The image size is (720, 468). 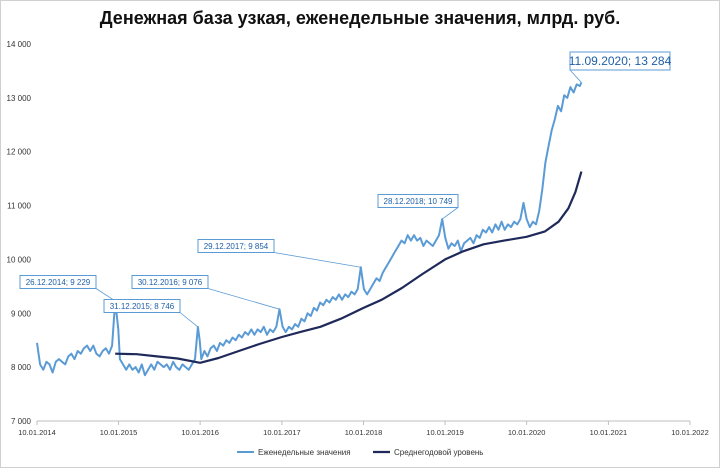 I want to click on legend-label-average: Среднегодовой уровень, so click(x=438, y=452).